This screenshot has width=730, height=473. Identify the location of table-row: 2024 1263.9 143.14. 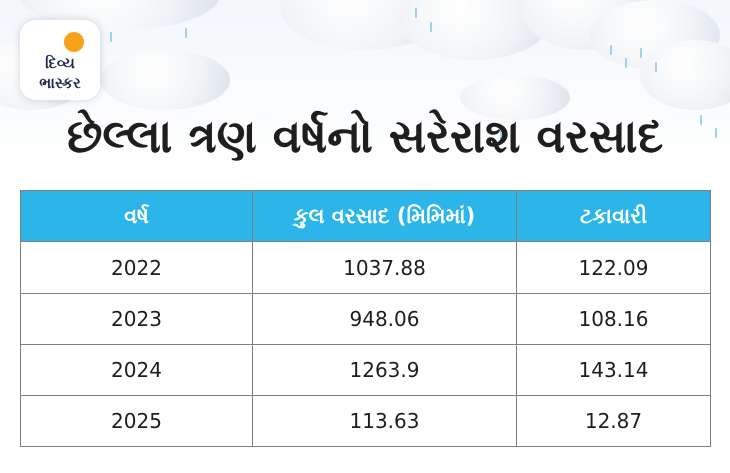
(365, 370).